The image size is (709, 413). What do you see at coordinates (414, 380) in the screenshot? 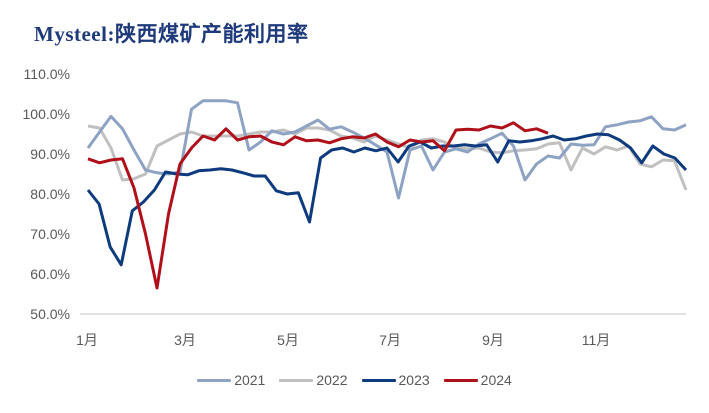
I see `legend-label: 2023` at bounding box center [414, 380].